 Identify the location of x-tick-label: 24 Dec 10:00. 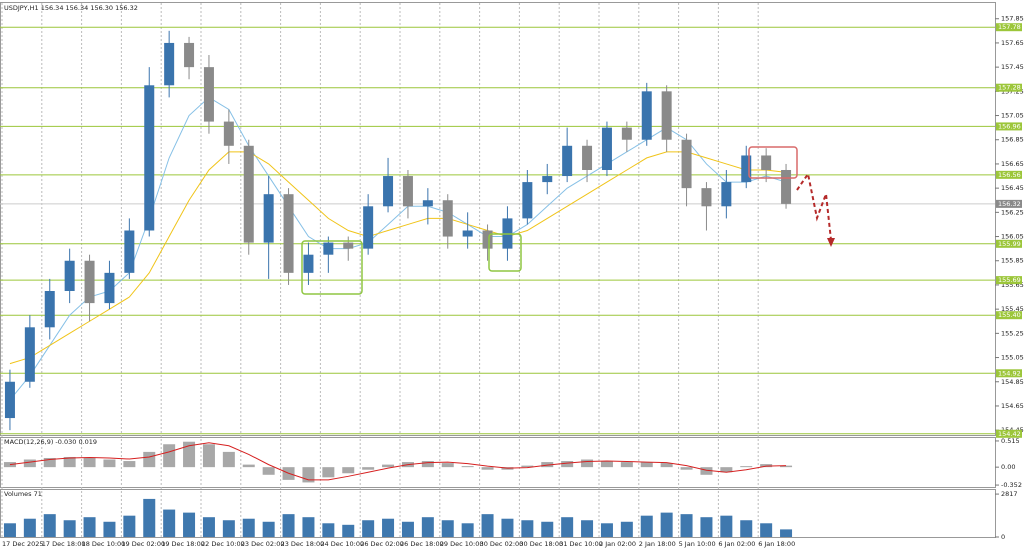
(342, 544).